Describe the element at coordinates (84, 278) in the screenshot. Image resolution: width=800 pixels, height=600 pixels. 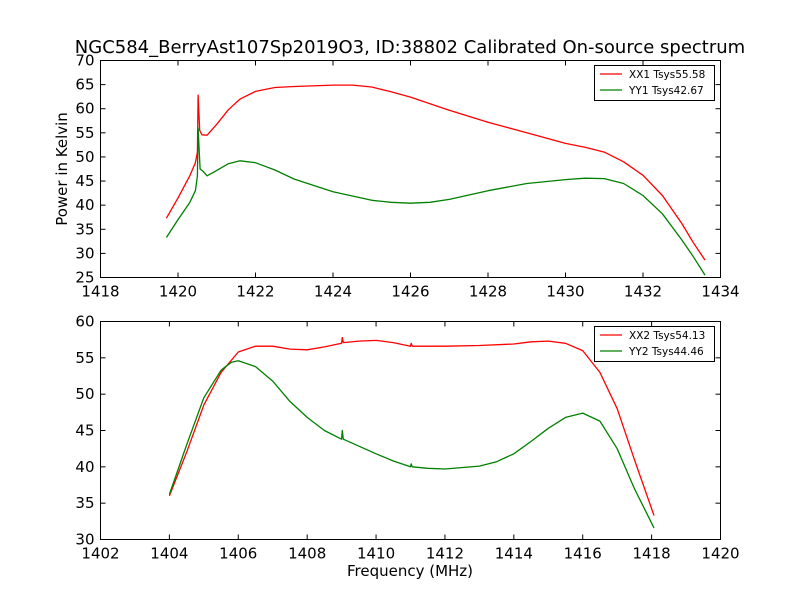
I see `top-y-tick-label-0: 25` at that location.